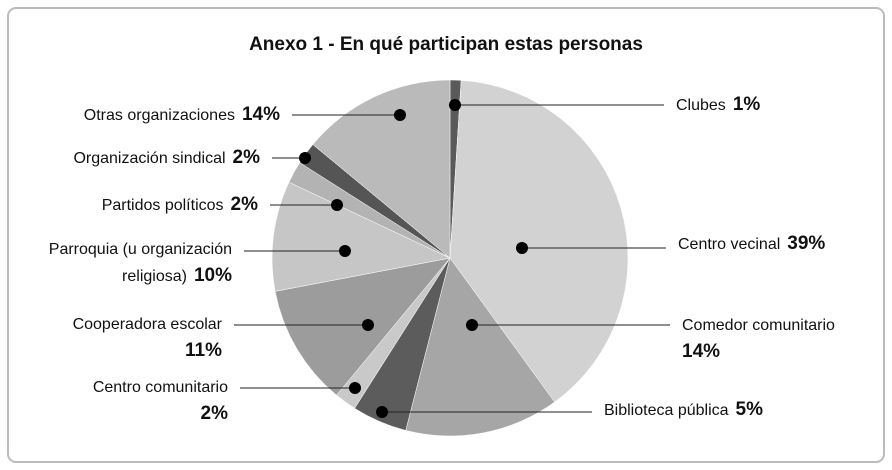 The image size is (892, 470). I want to click on slice-label: Biblioteca pública 5%, so click(729, 410).